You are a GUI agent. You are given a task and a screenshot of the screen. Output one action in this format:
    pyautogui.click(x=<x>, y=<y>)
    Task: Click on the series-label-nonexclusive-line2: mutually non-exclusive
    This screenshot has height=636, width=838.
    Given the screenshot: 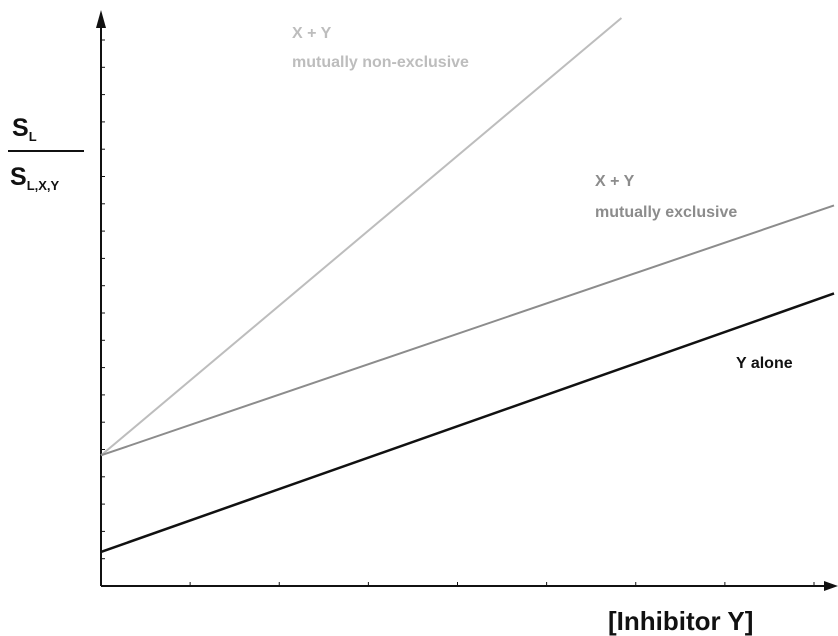 What is the action you would take?
    pyautogui.click(x=380, y=62)
    